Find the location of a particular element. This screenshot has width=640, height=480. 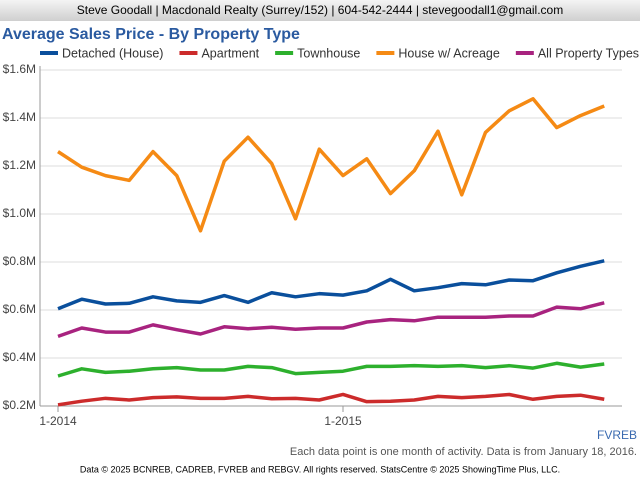

y-tick-label: $0.6M is located at coordinates (19, 309).